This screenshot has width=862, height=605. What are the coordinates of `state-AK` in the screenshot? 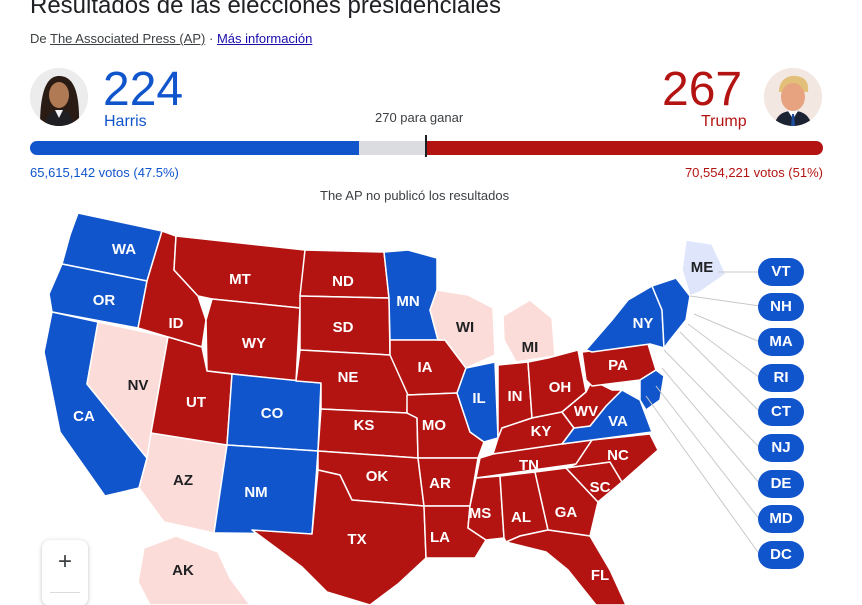 It's located at (194, 570).